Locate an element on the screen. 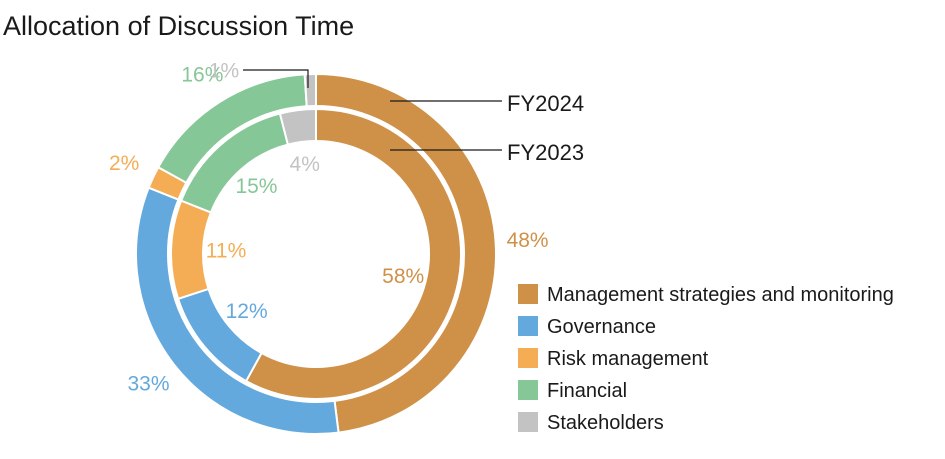 Image resolution: width=945 pixels, height=459 pixels. slice-inner-stakeholders is located at coordinates (297, 126).